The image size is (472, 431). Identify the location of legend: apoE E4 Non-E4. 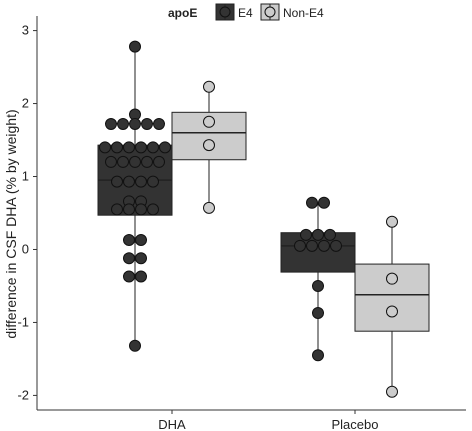
(246, 12).